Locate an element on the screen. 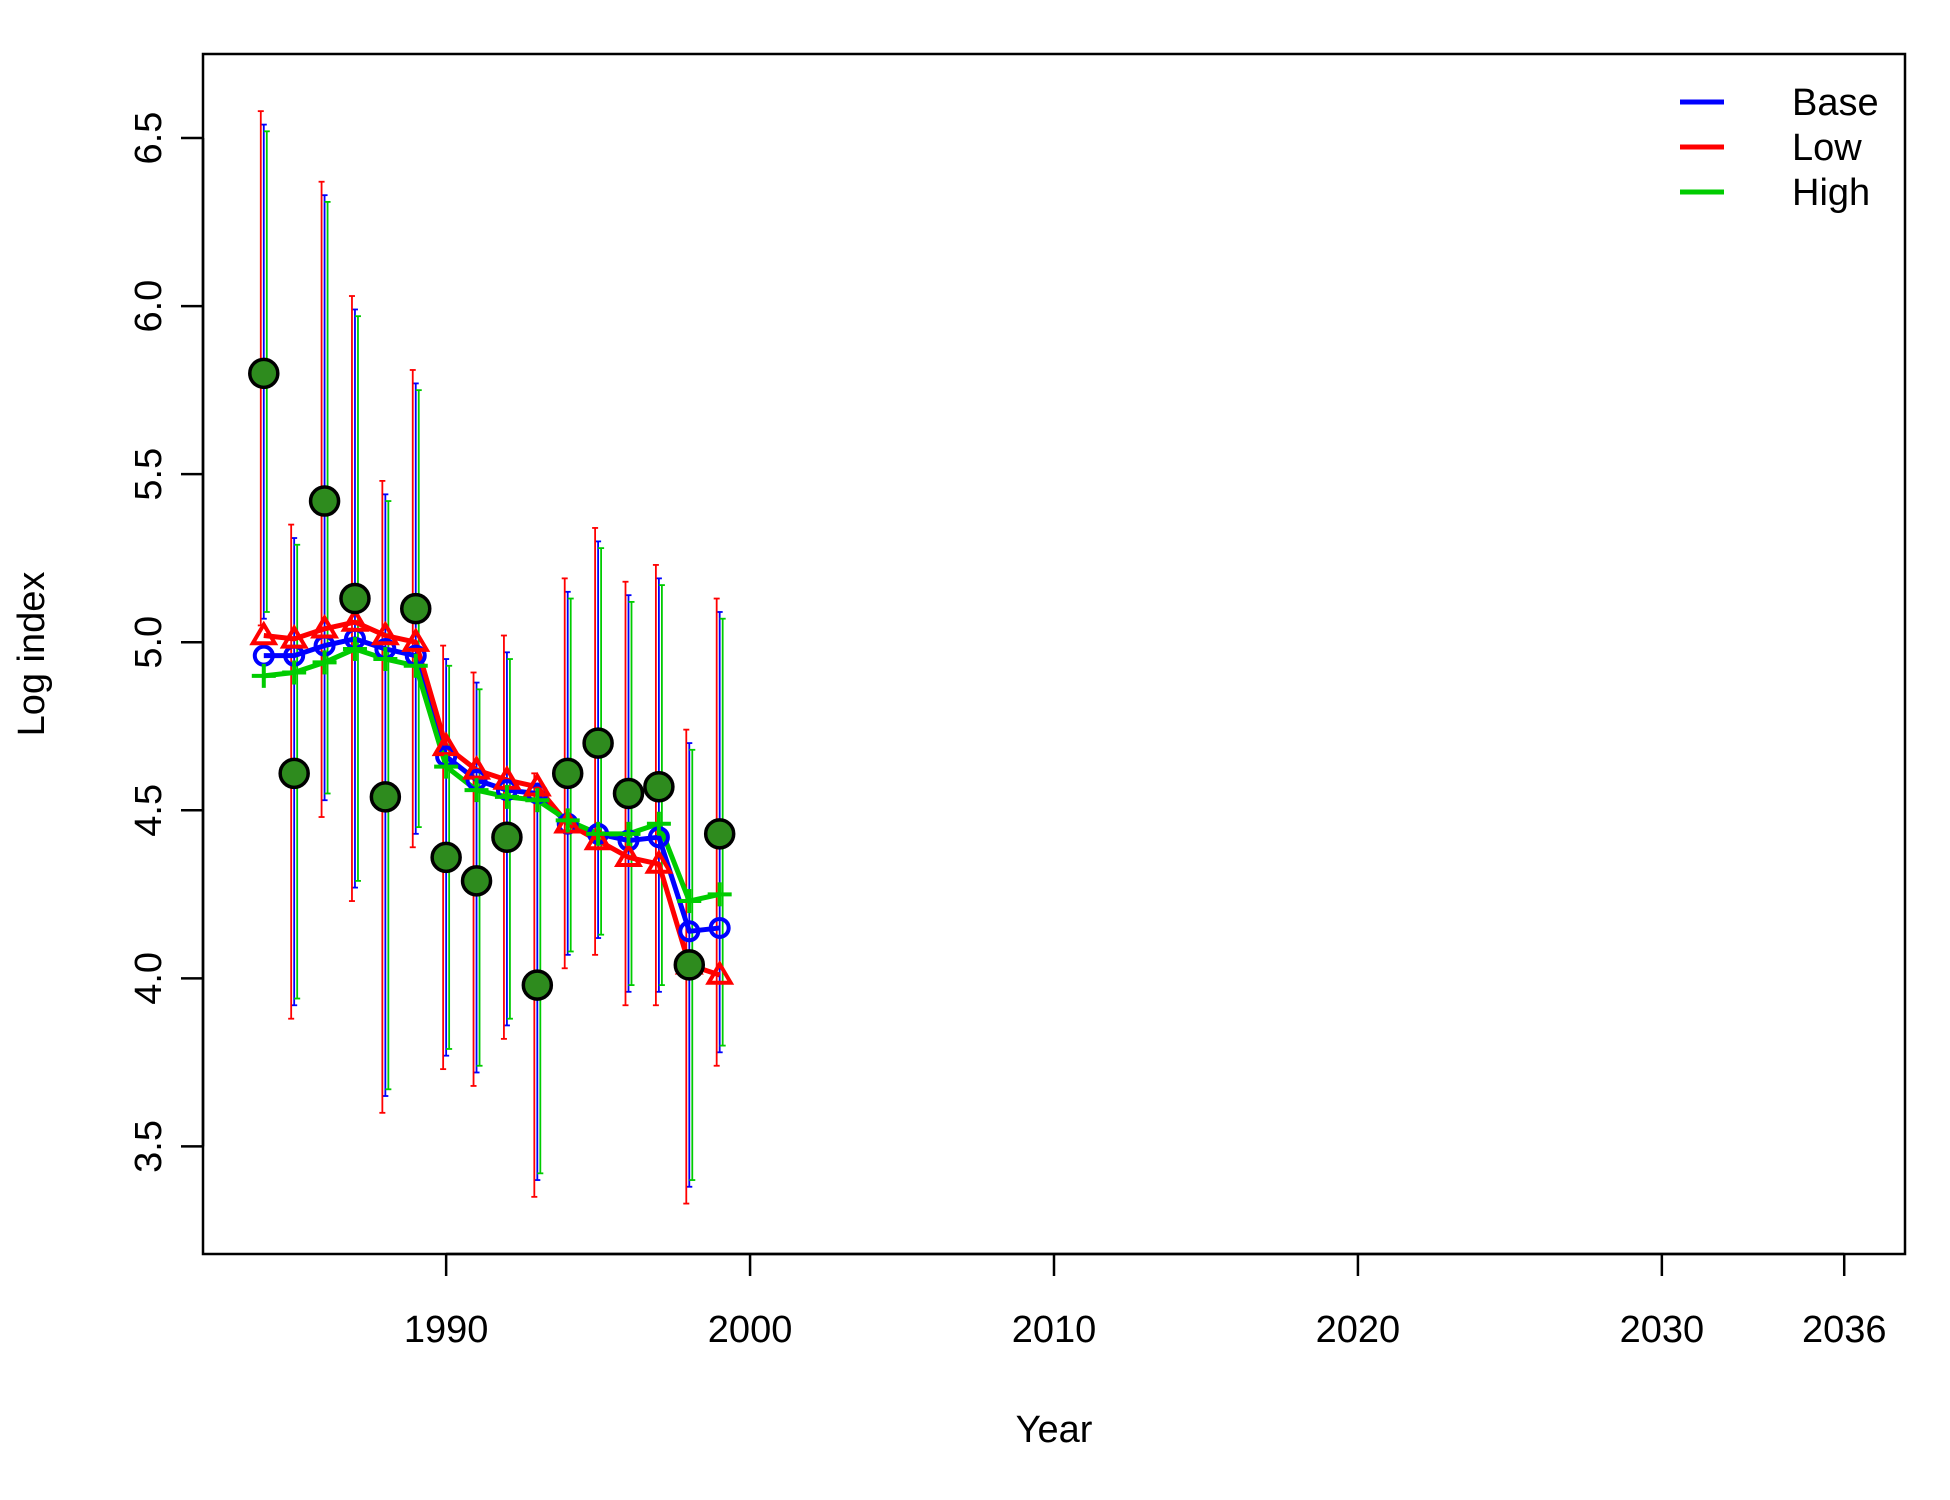  legend-label-low: Low is located at coordinates (1827, 148).